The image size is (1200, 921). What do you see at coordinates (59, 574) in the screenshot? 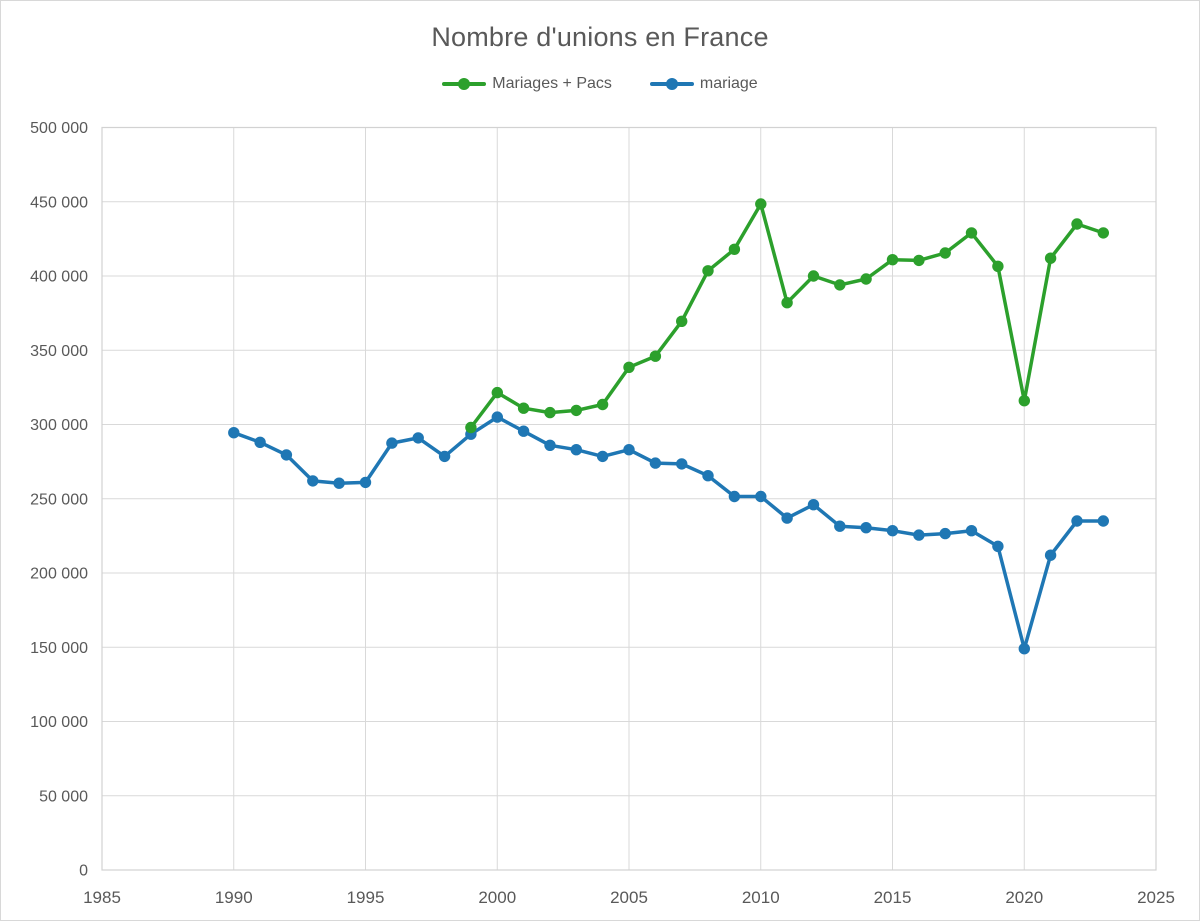
I see `y-tick-label: 200 000` at bounding box center [59, 574].